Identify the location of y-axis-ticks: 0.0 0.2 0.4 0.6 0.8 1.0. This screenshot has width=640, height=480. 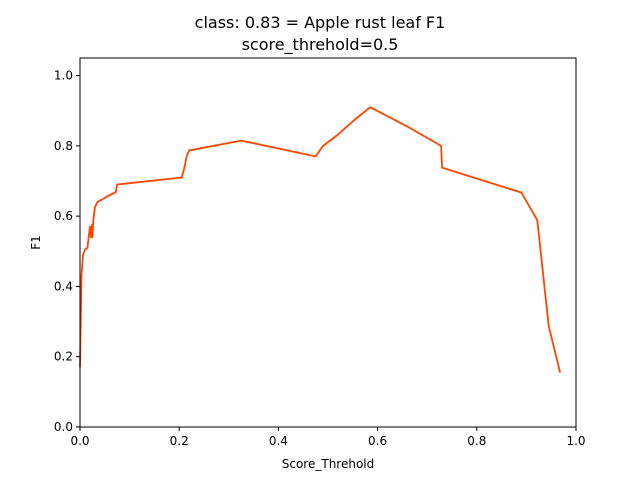
(67, 251).